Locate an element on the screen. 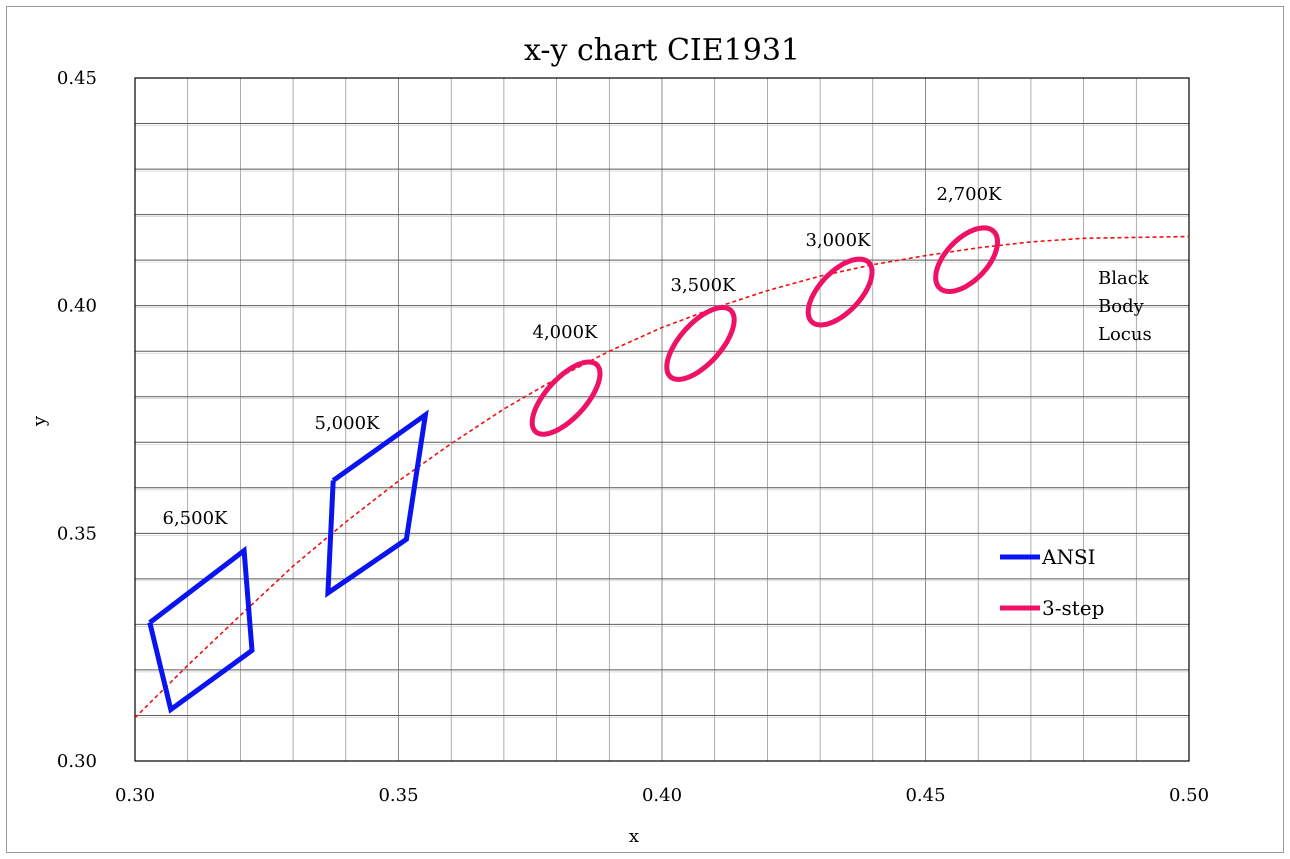 The height and width of the screenshot is (859, 1290). x-axis-ticks: 0.30 0.35 0.40 0.45 0.50 is located at coordinates (662, 795).